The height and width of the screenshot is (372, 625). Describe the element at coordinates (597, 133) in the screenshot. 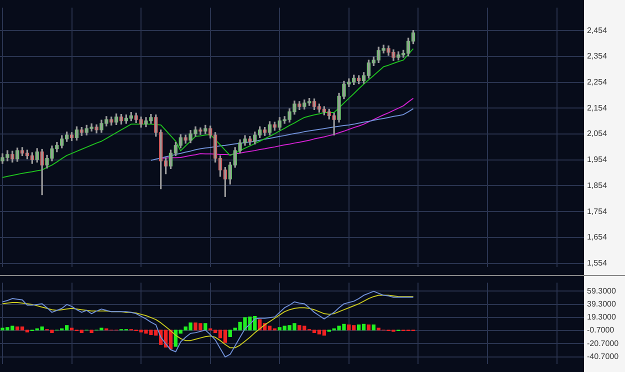

I see `y-tick-label: 2,054` at that location.